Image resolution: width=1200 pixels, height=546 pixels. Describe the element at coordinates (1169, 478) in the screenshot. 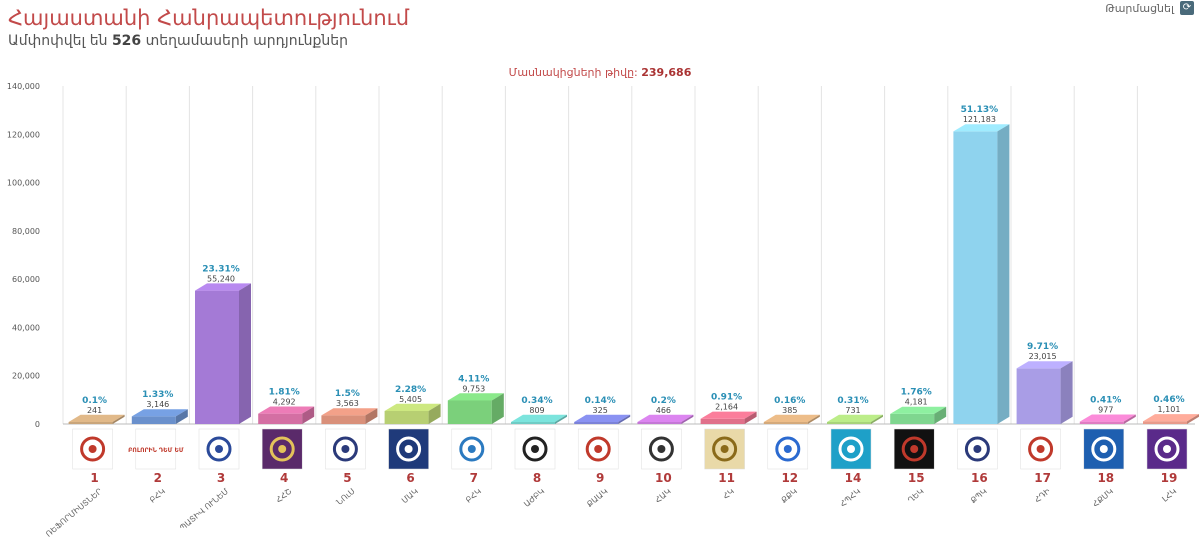

I see `party-number: 19` at that location.